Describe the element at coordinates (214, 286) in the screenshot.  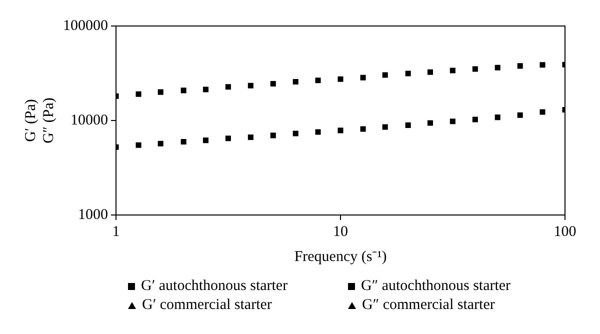
I see `legend-label: G′ autochthonous starter` at that location.